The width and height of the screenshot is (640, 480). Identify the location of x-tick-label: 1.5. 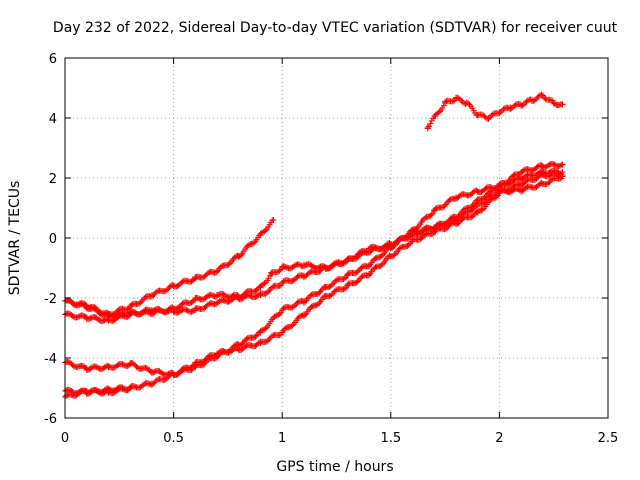
(390, 438).